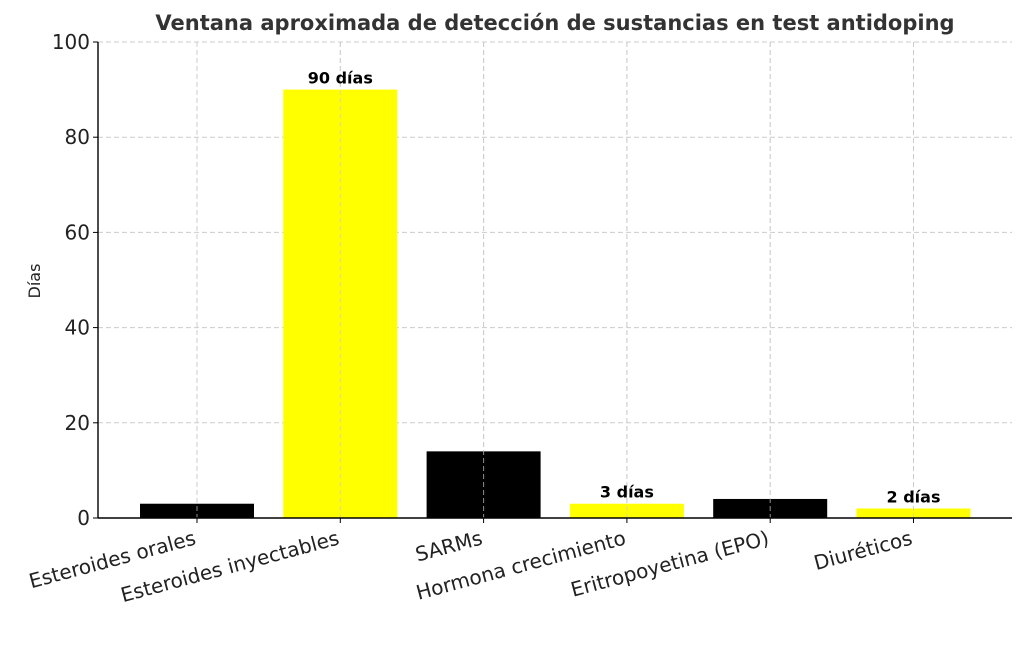 Image resolution: width=1024 pixels, height=646 pixels. Describe the element at coordinates (77, 137) in the screenshot. I see `y-tick-label: 80` at that location.